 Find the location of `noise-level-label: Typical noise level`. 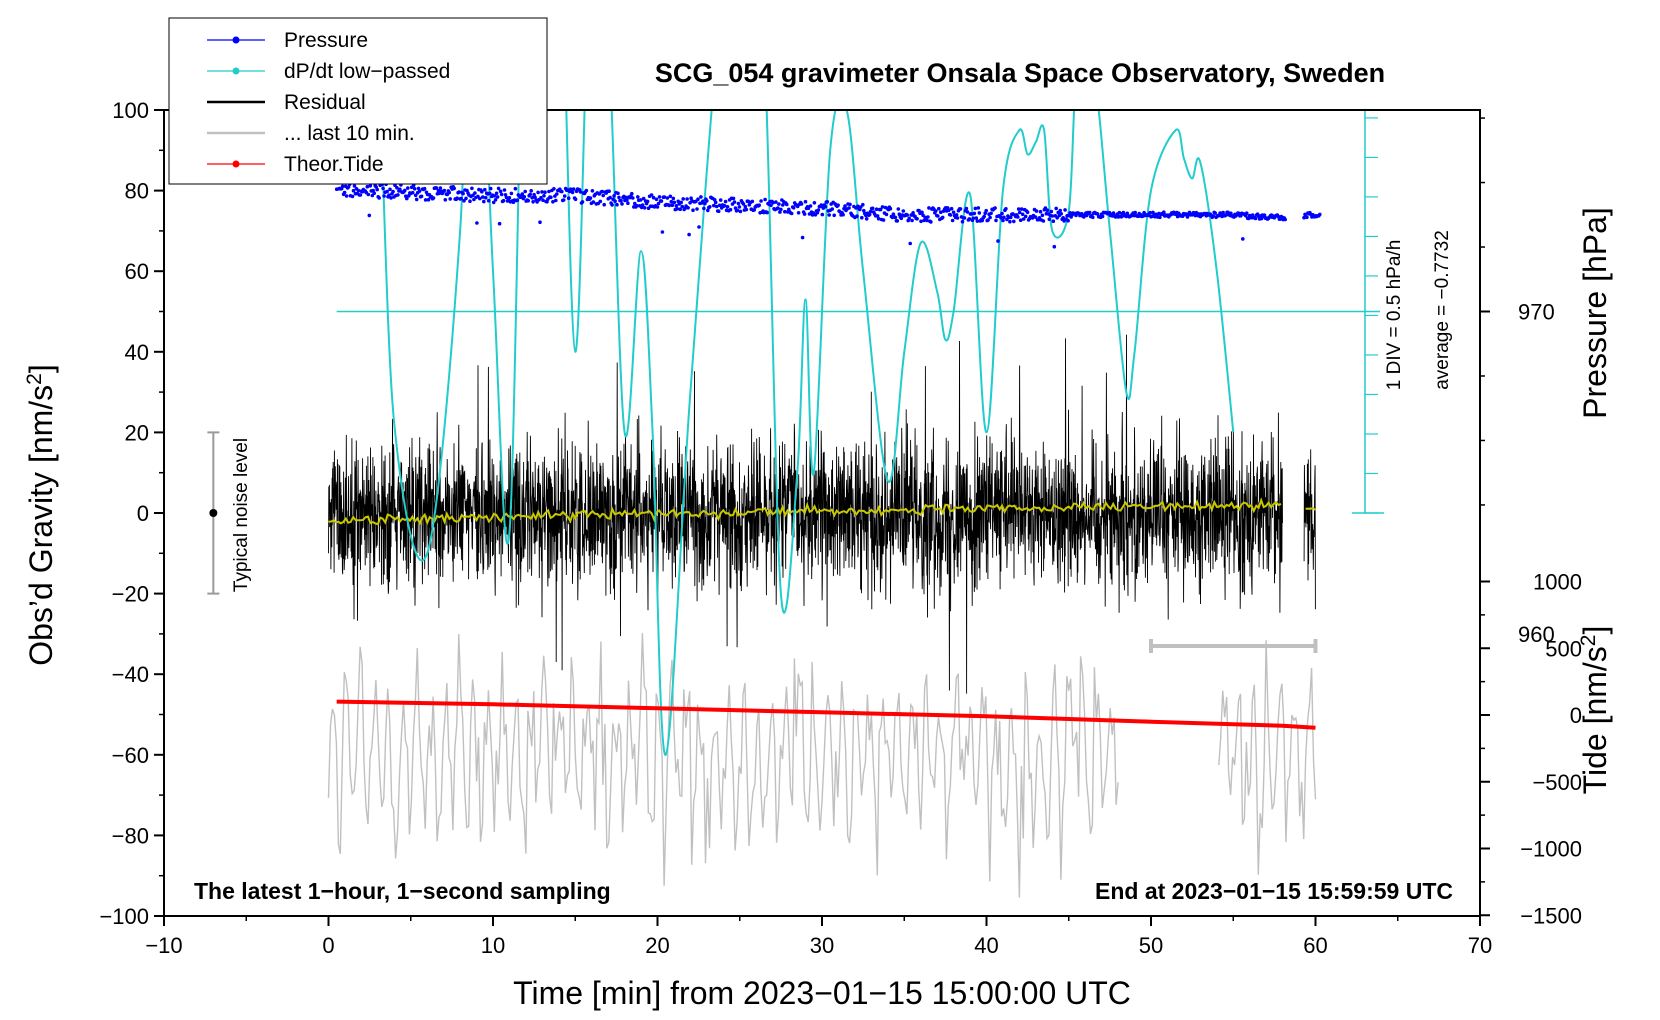

noise-level-label: Typical noise level is located at coordinates (241, 515).